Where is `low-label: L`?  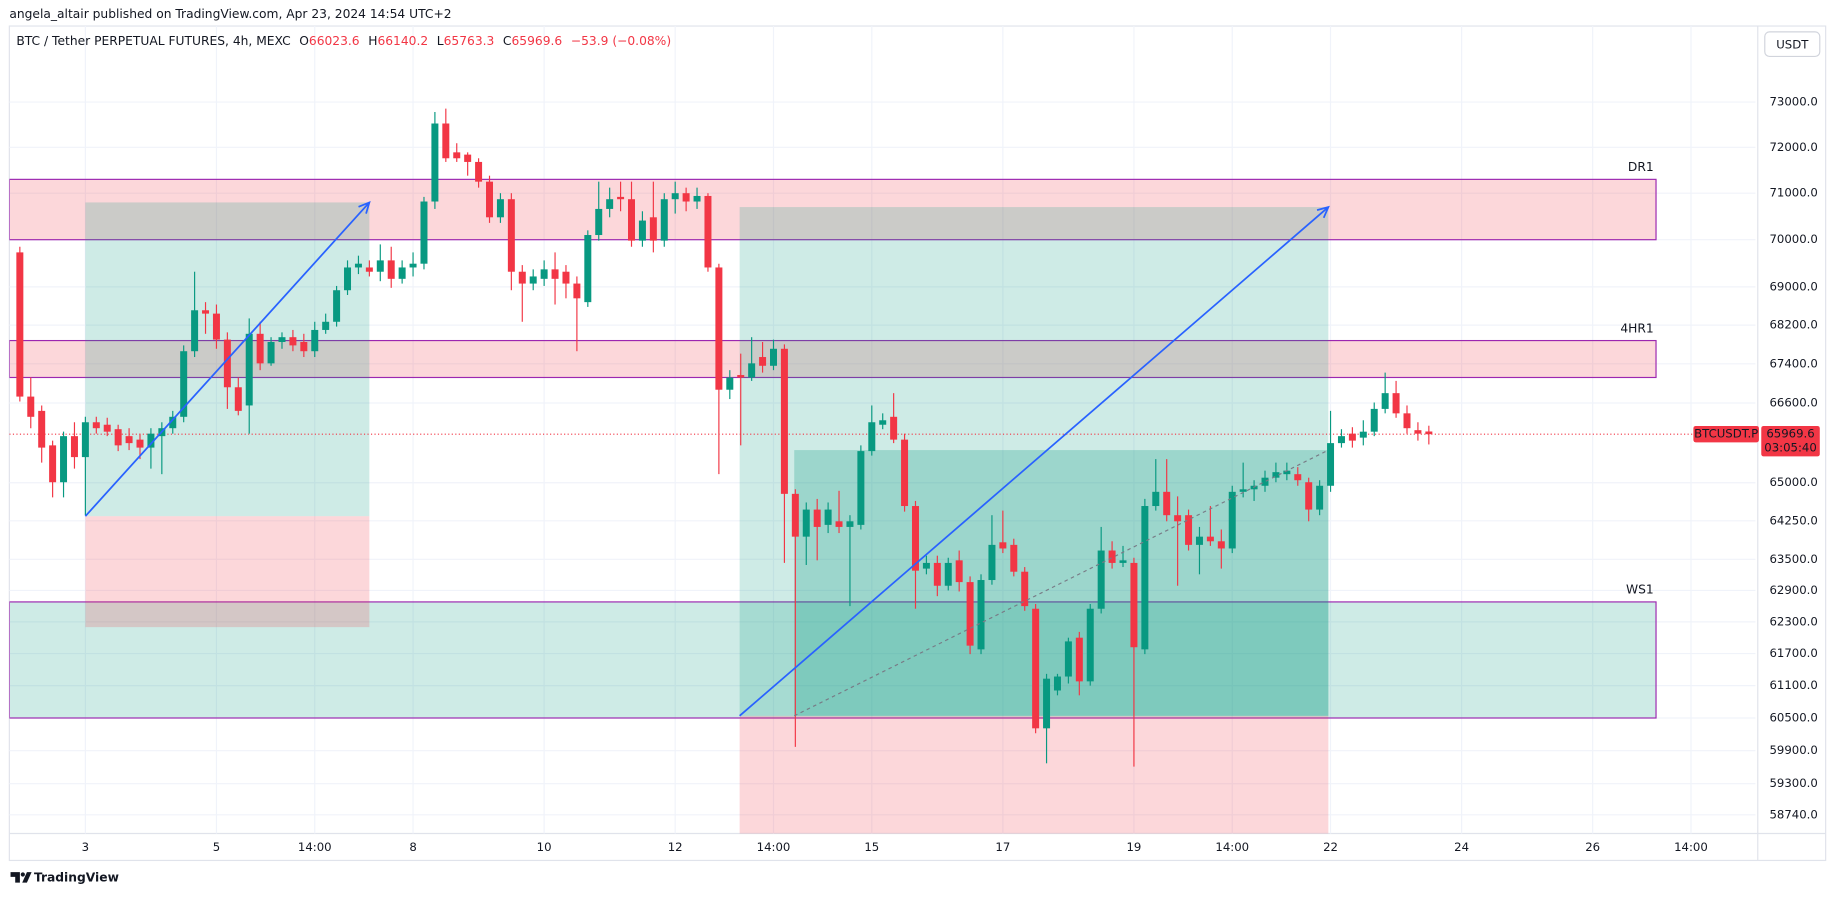 low-label: L is located at coordinates (440, 41).